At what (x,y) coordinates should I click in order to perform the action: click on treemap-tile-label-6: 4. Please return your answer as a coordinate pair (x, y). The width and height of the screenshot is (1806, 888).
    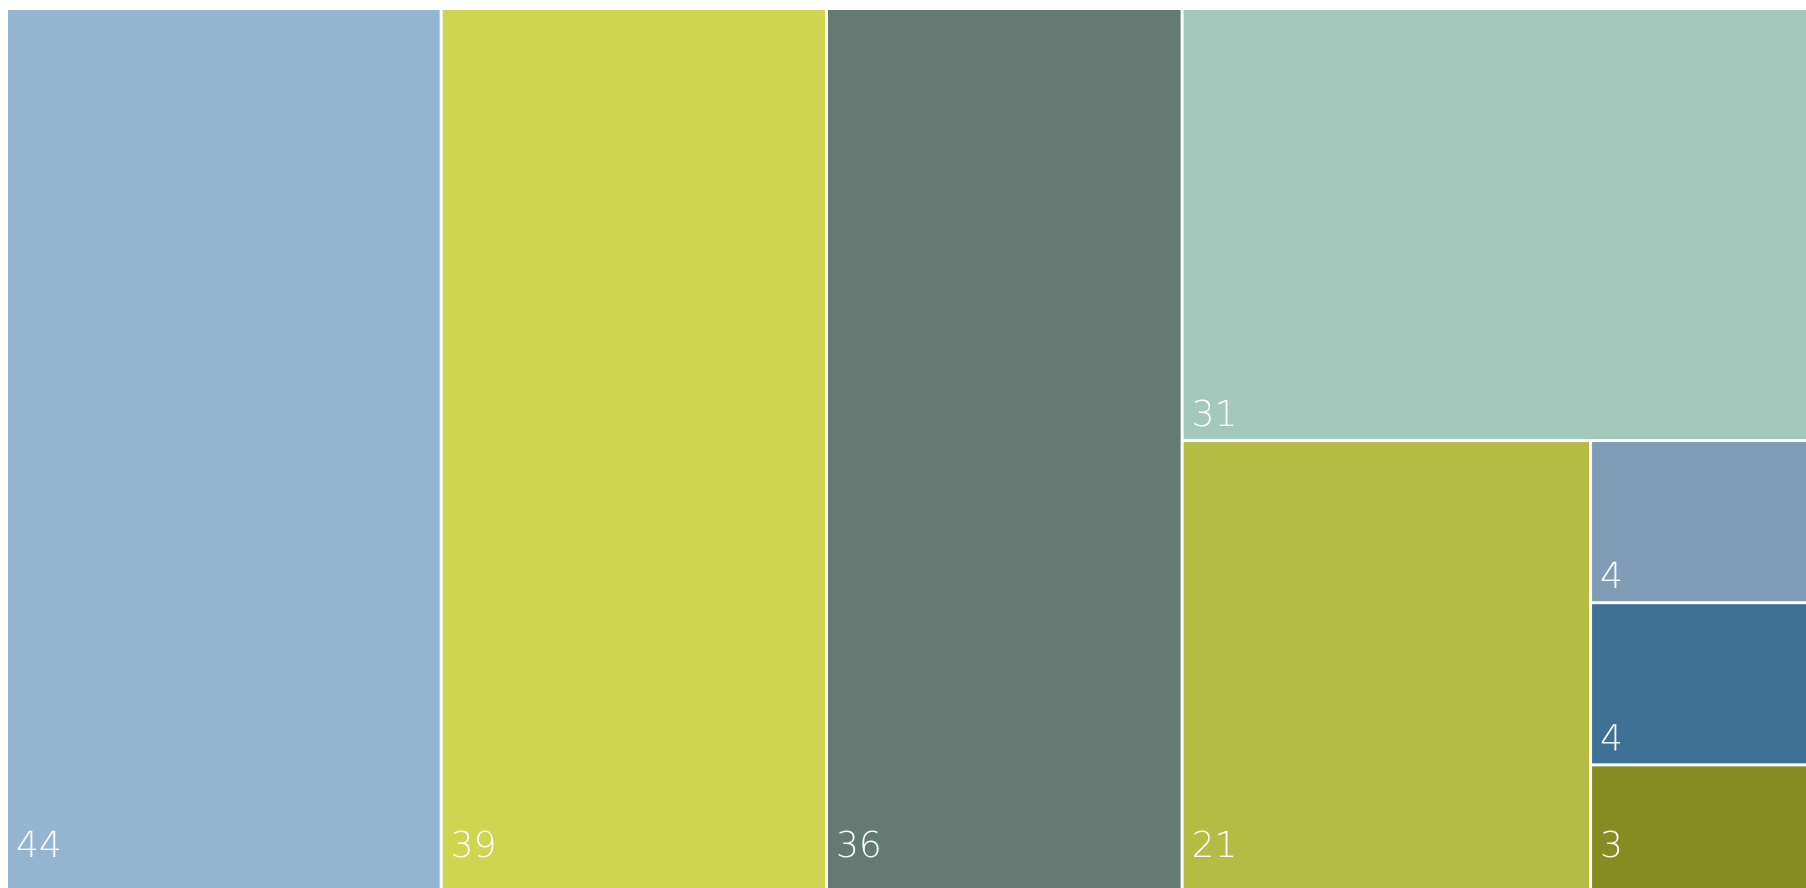
    Looking at the image, I should click on (1611, 576).